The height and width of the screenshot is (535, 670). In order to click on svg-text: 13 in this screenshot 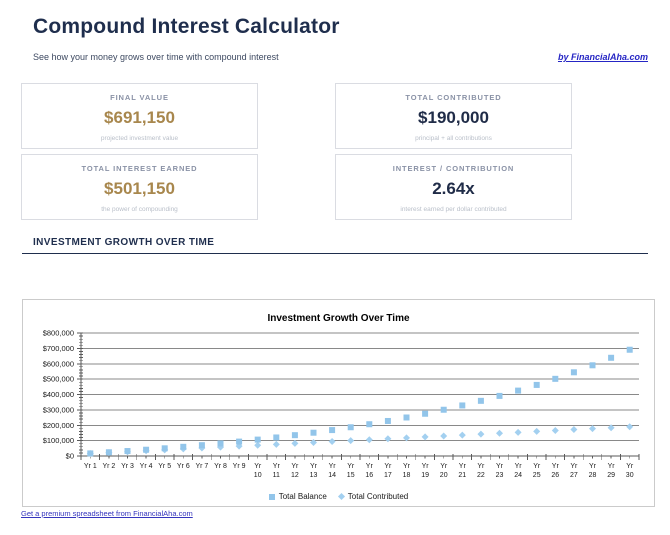, I will do `click(314, 475)`.